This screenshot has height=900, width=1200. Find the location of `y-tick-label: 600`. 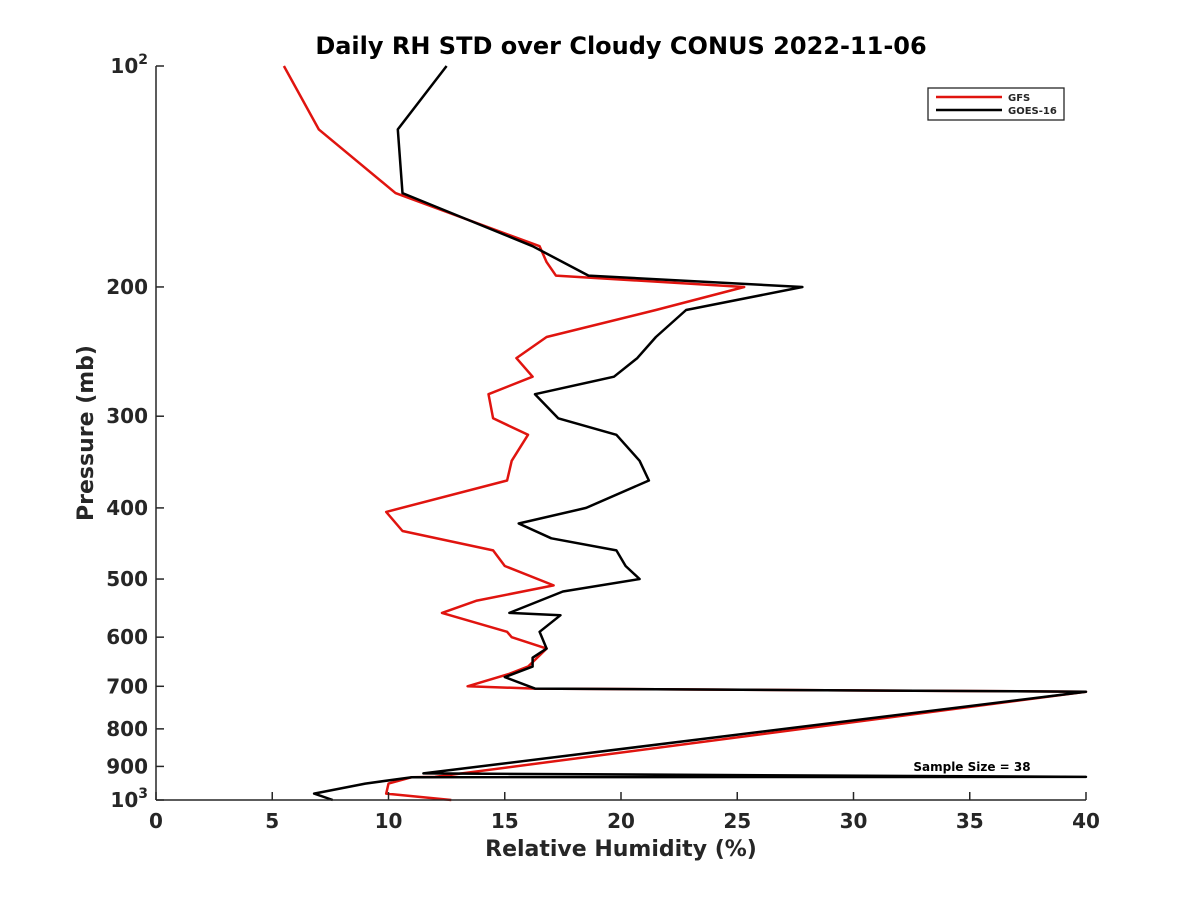

y-tick-label: 600 is located at coordinates (127, 637).